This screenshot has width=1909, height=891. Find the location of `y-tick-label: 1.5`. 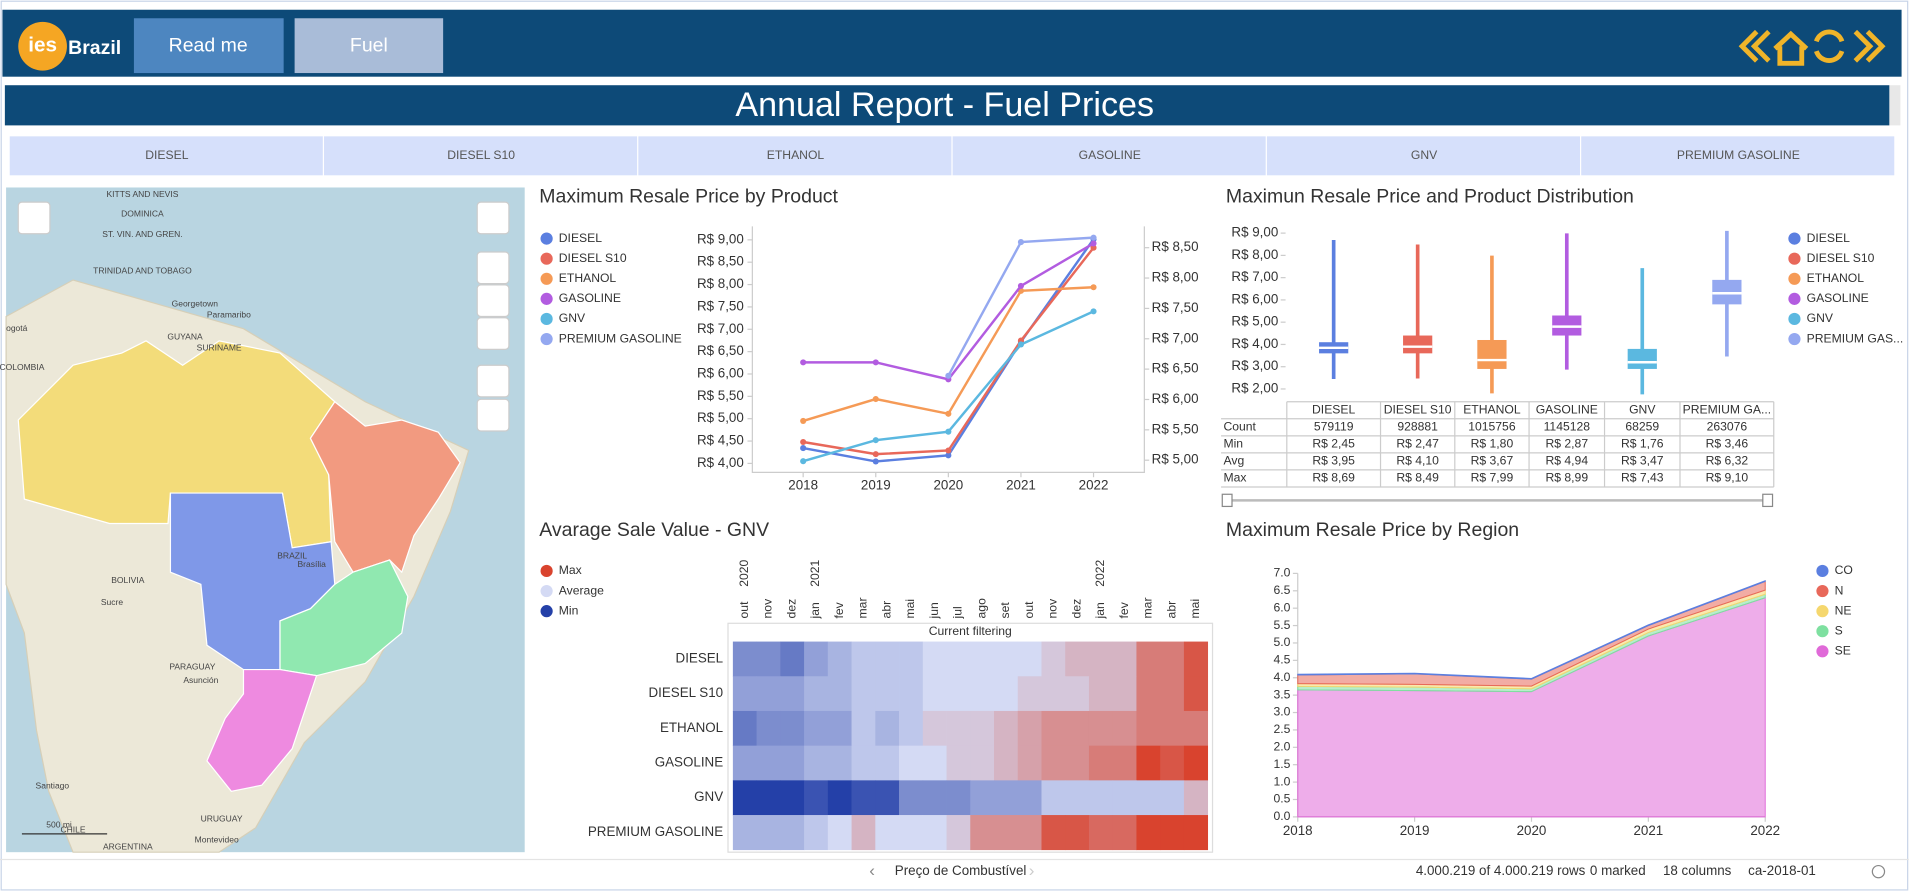

y-tick-label: 1.5 is located at coordinates (1282, 764).